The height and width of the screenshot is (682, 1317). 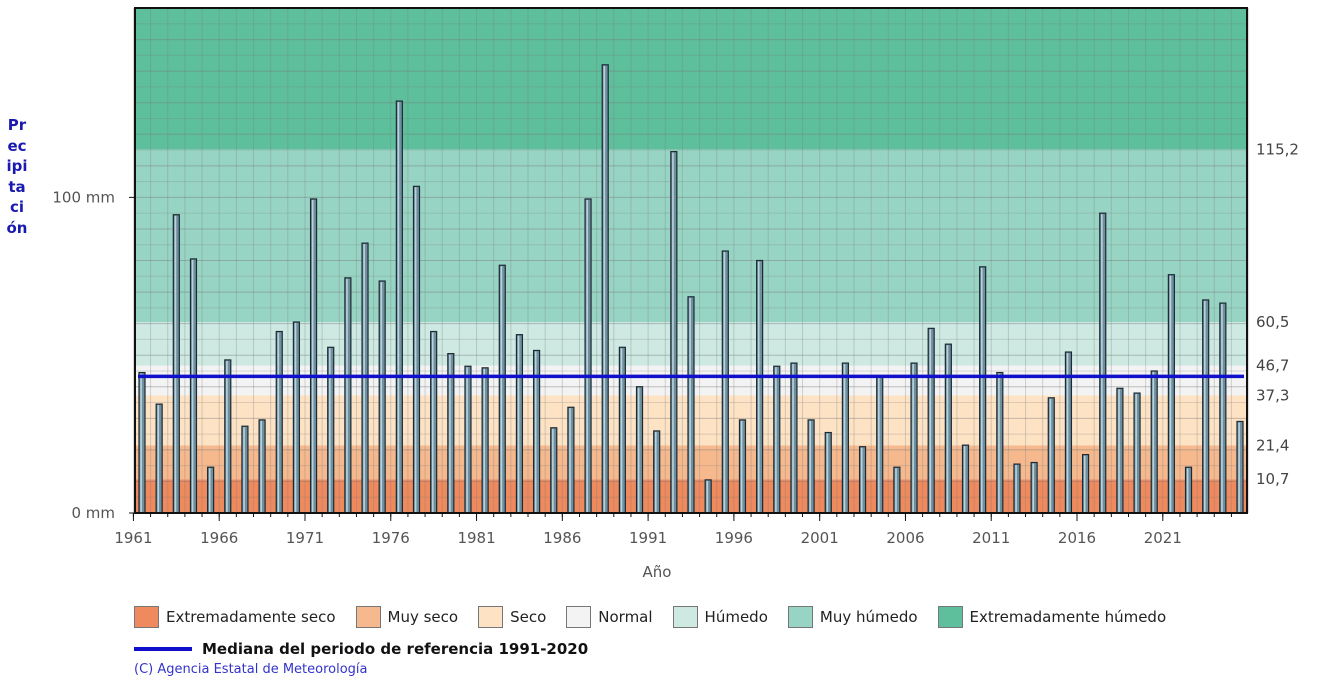 I want to click on bar-highlight-1978, so click(x=432, y=422).